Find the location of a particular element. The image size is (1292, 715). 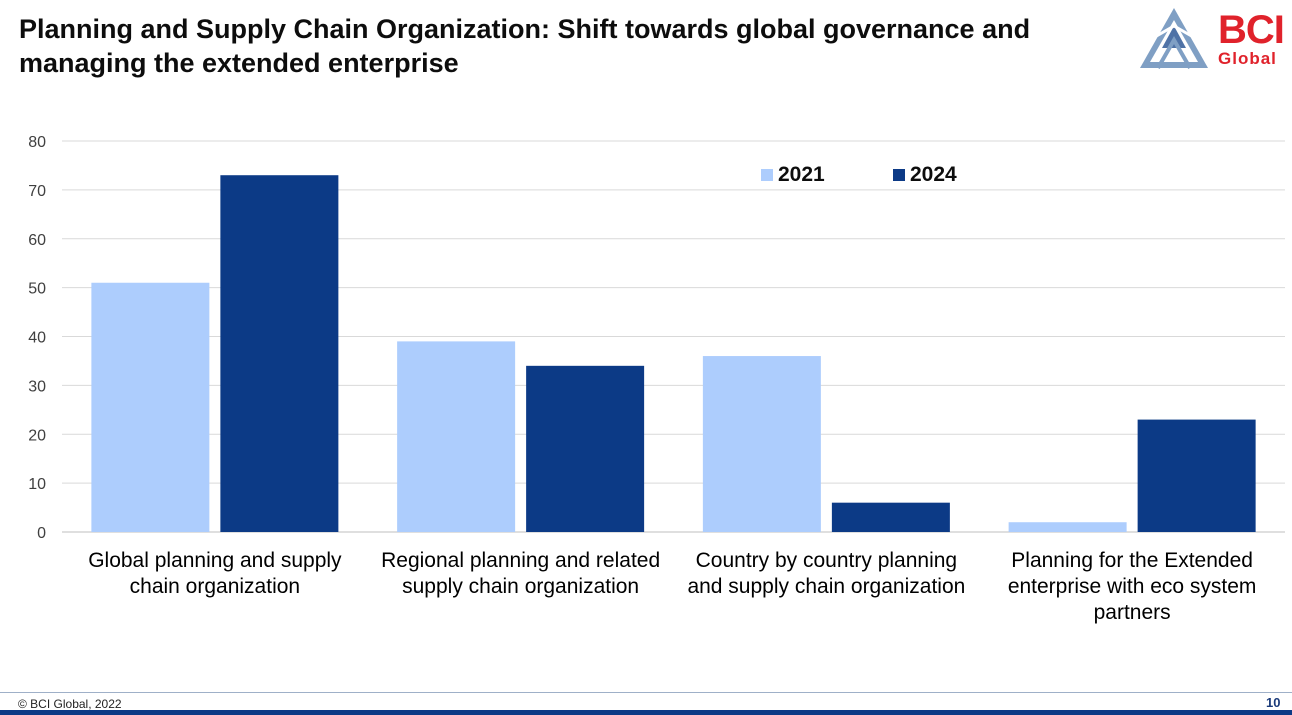

x-tick-label-line: enterprise with eco system is located at coordinates (1132, 586).